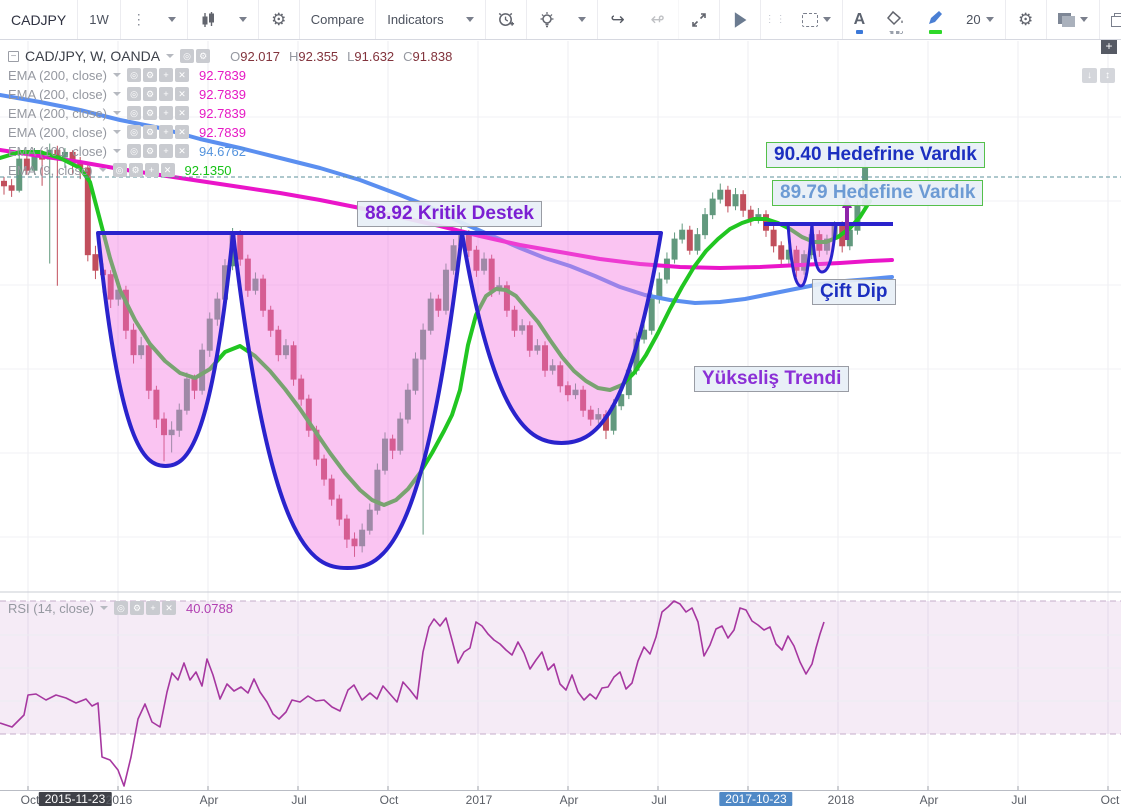 Image resolution: width=1121 pixels, height=810 pixels. Describe the element at coordinates (470, 19) in the screenshot. I see `indicators-dropdown` at that location.